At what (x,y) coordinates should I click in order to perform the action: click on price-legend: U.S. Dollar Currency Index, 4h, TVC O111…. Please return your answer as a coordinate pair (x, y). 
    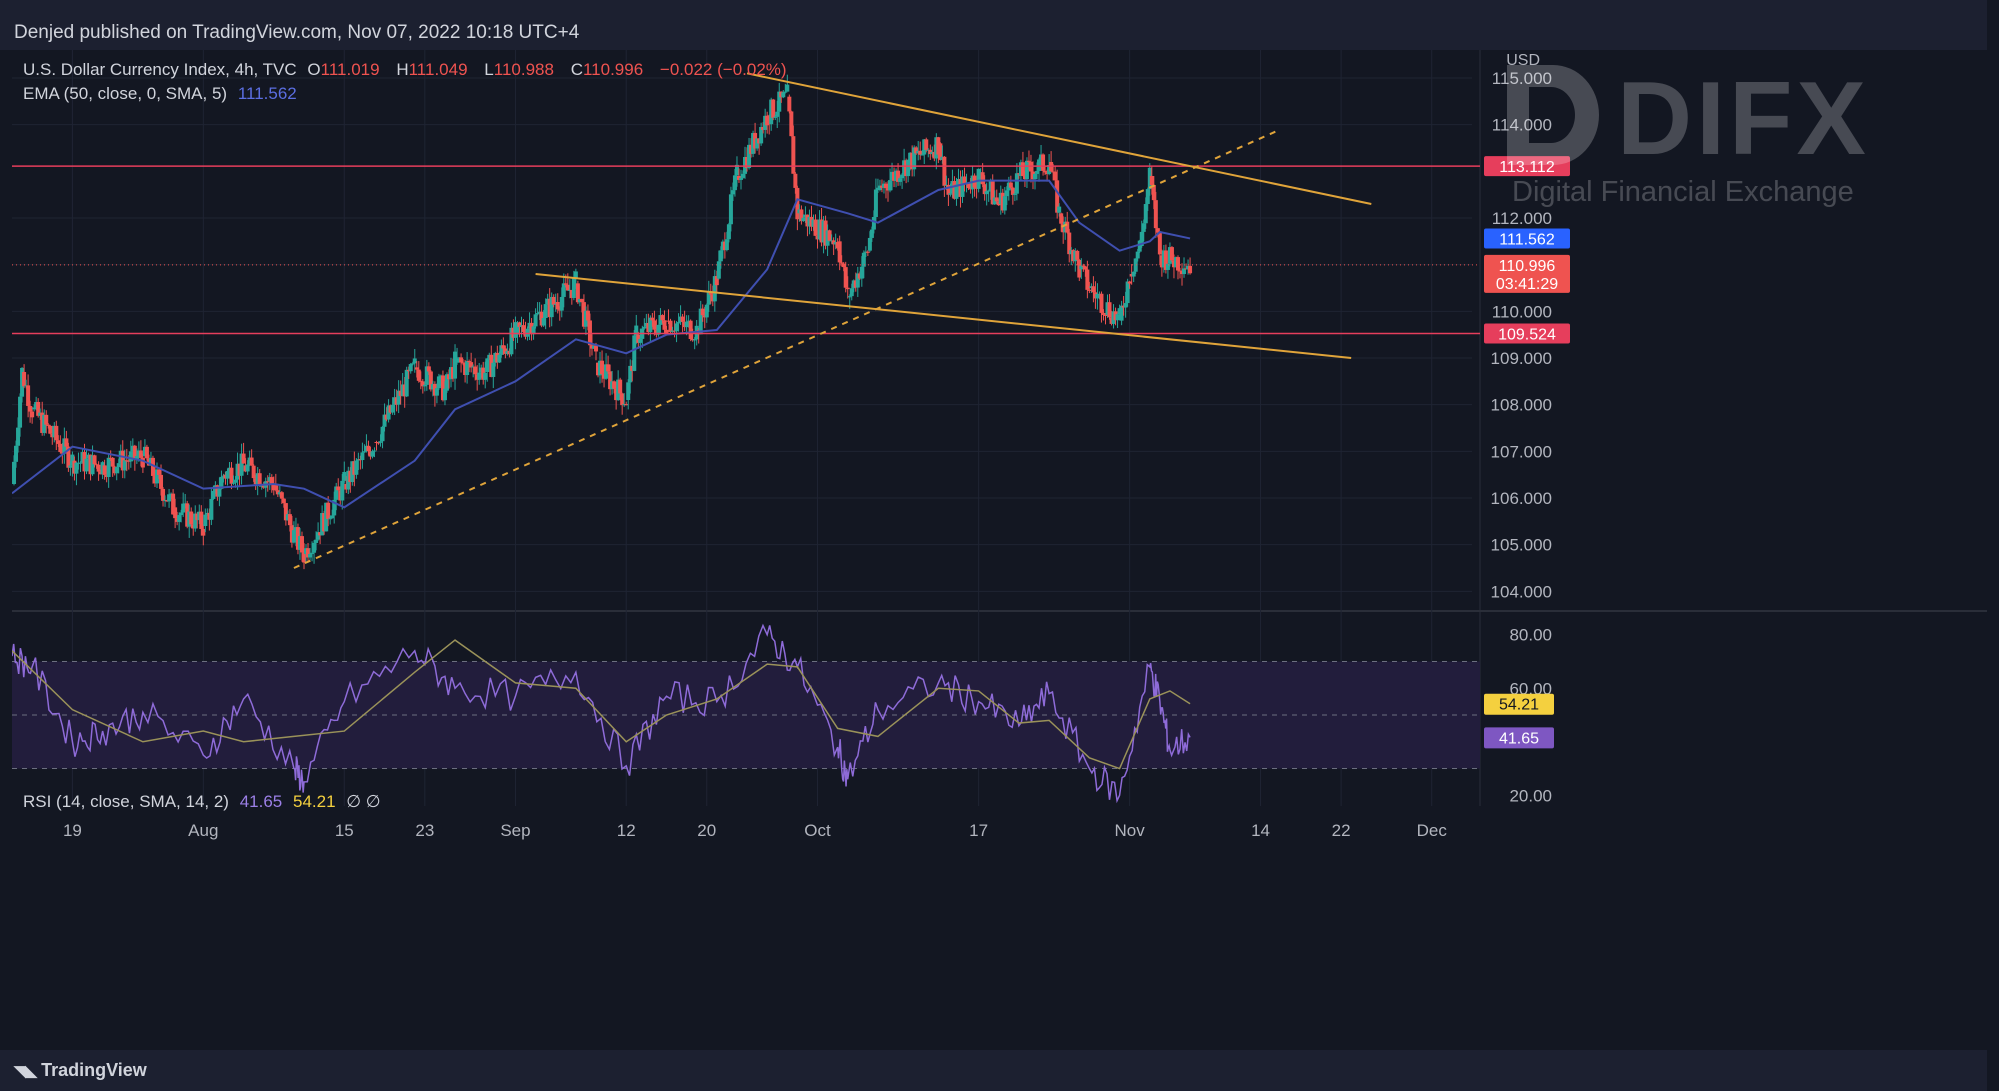
    Looking at the image, I should click on (408, 70).